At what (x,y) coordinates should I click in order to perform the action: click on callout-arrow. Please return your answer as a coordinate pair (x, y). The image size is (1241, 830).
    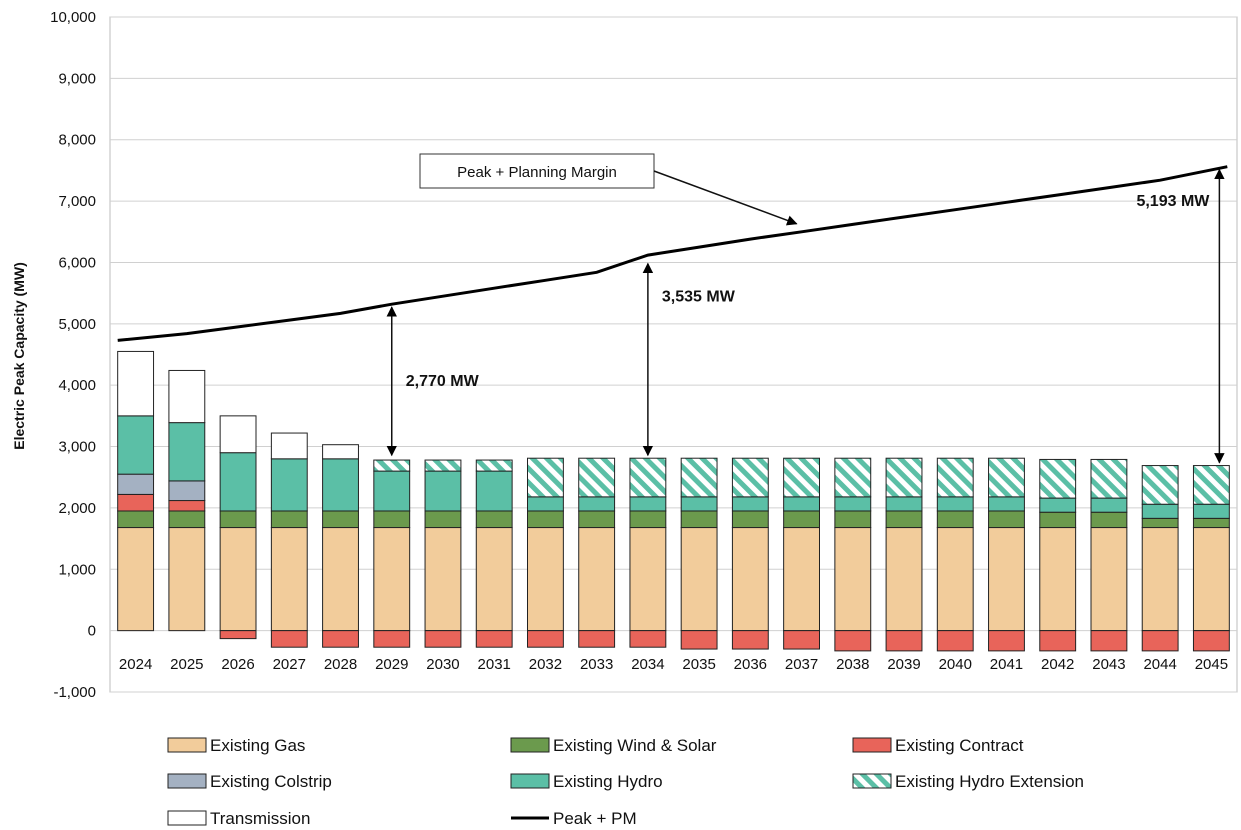
    Looking at the image, I should click on (725, 198).